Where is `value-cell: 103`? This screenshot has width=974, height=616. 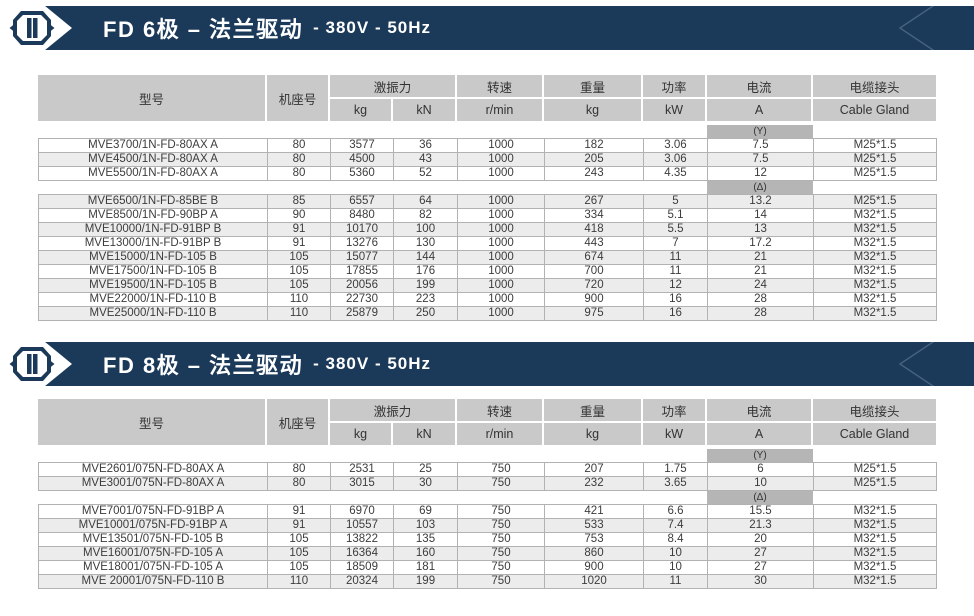
value-cell: 103 is located at coordinates (425, 525).